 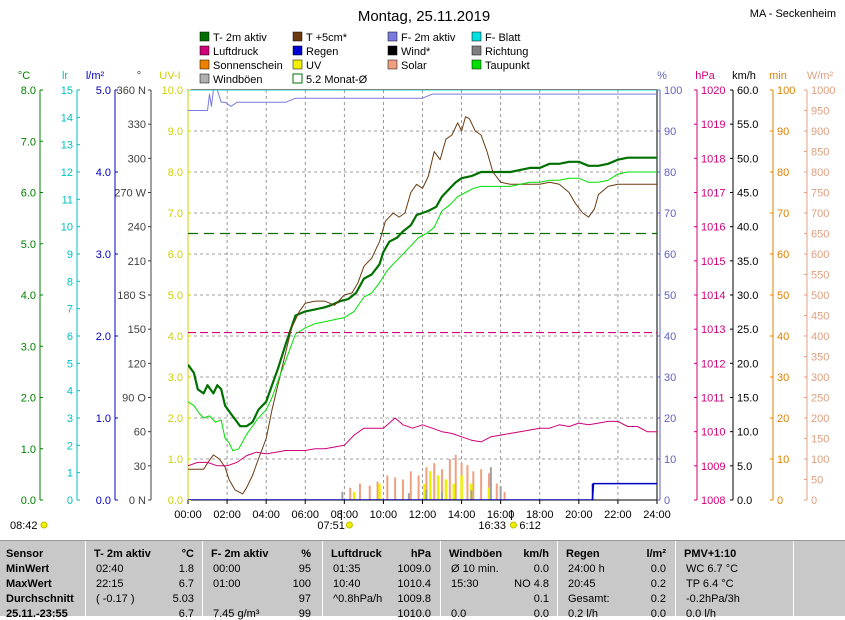 I want to click on stats-row-label: 25.11.-23:55, so click(x=37, y=614).